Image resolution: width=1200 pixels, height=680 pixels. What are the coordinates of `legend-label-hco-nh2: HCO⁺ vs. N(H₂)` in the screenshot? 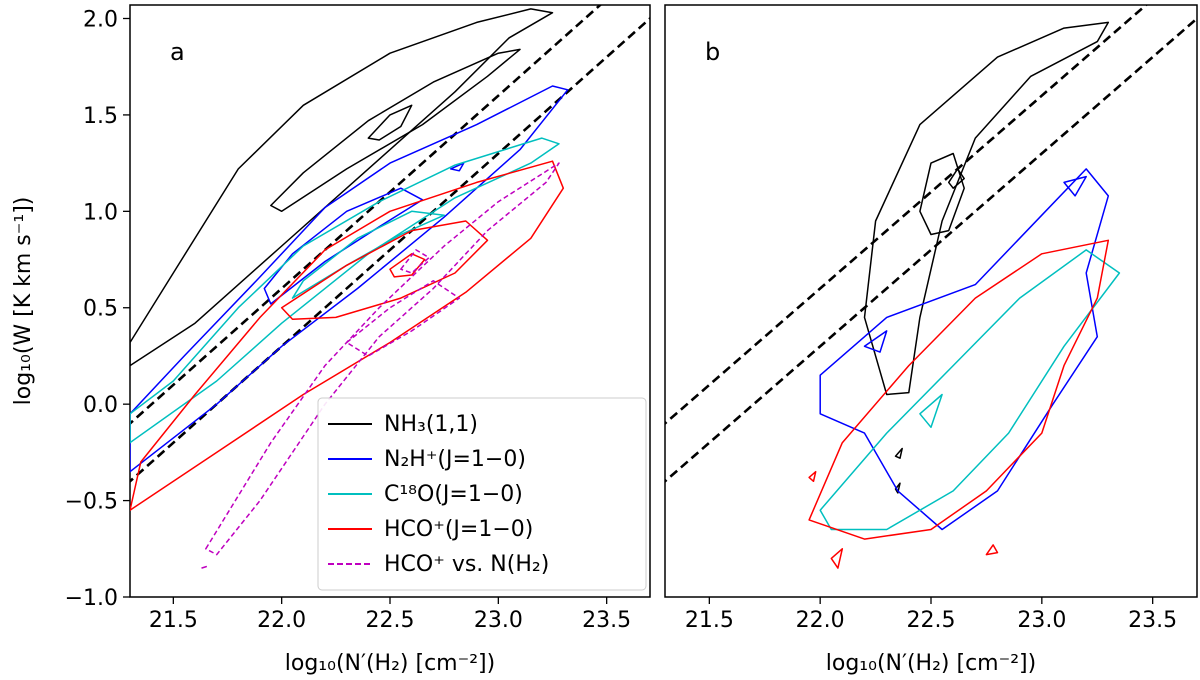 It's located at (466, 564).